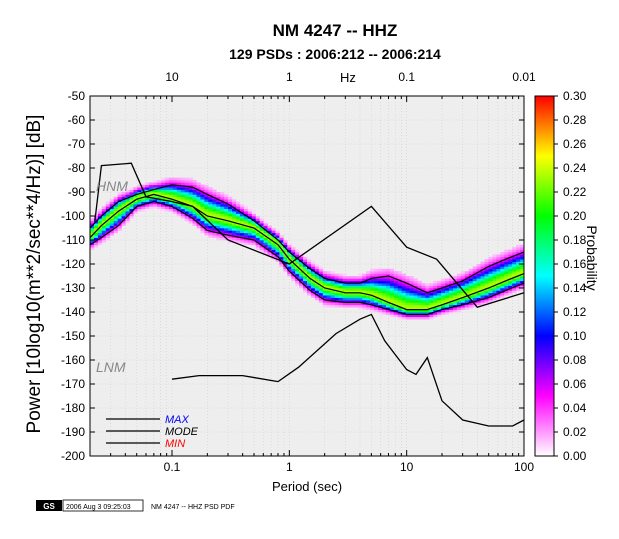  What do you see at coordinates (575, 216) in the screenshot?
I see `colorbar-tick-label: 0.20` at bounding box center [575, 216].